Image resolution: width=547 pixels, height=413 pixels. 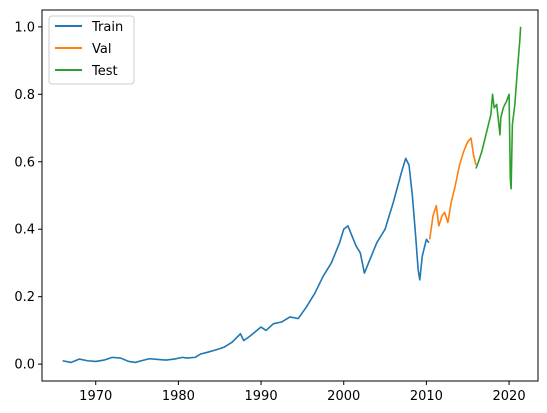 I want to click on legend-box, so click(x=91, y=50).